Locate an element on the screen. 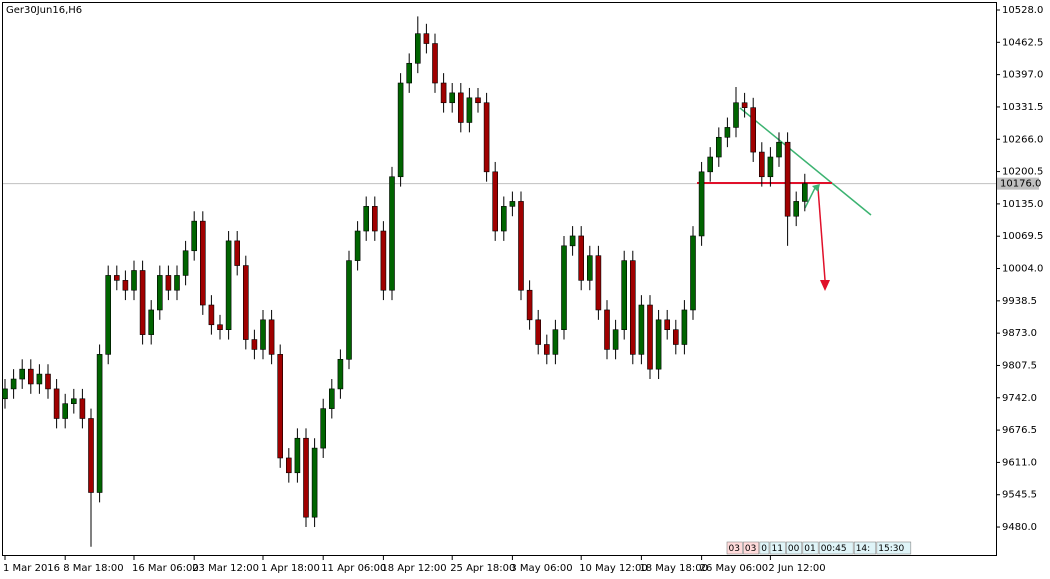 This screenshot has height=579, width=1050. x-tick-label: 2 Jun 12:00 is located at coordinates (796, 568).